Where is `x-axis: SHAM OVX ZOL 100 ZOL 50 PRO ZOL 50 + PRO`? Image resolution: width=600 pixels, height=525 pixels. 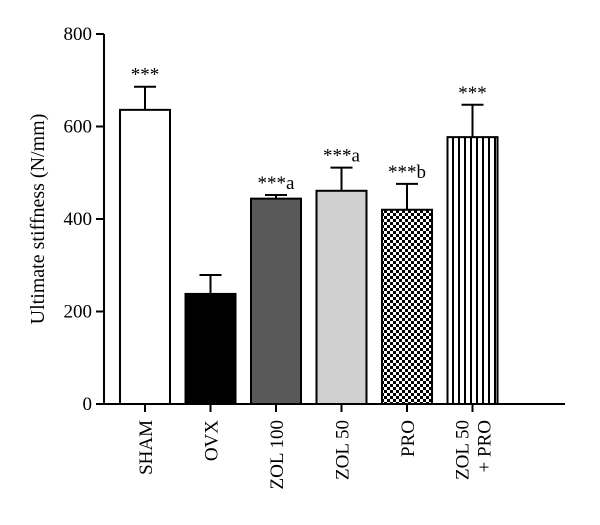 x-axis: SHAM OVX ZOL 100 ZOL 50 PRO ZOL 50 + PRO is located at coordinates (334, 446).